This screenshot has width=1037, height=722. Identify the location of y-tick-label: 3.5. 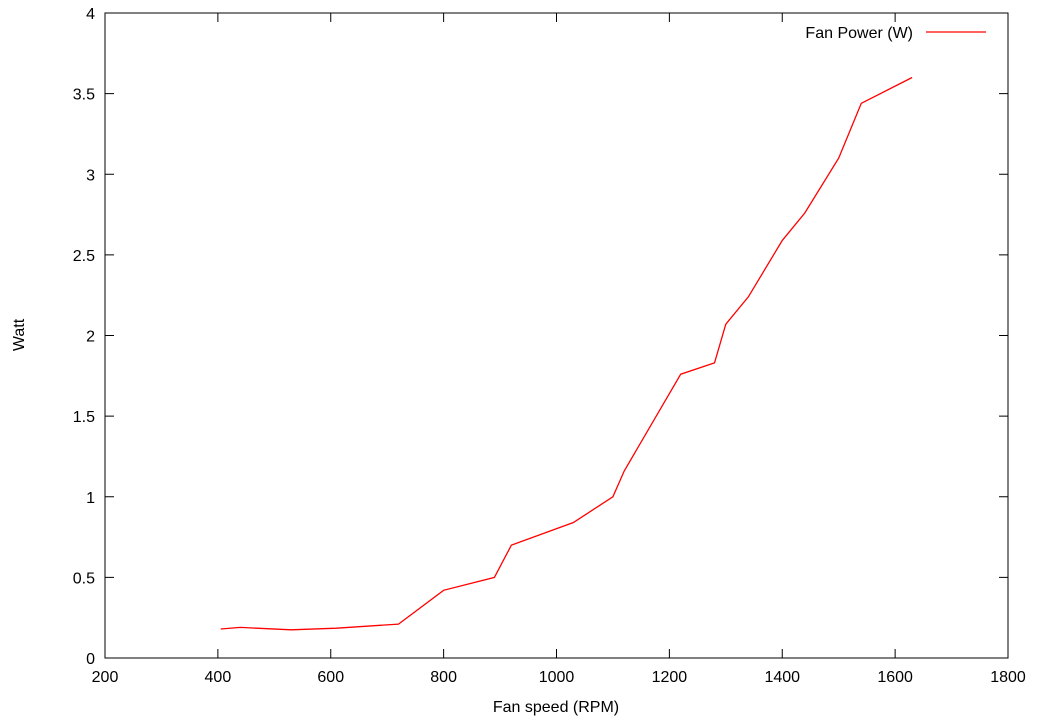
(84, 95).